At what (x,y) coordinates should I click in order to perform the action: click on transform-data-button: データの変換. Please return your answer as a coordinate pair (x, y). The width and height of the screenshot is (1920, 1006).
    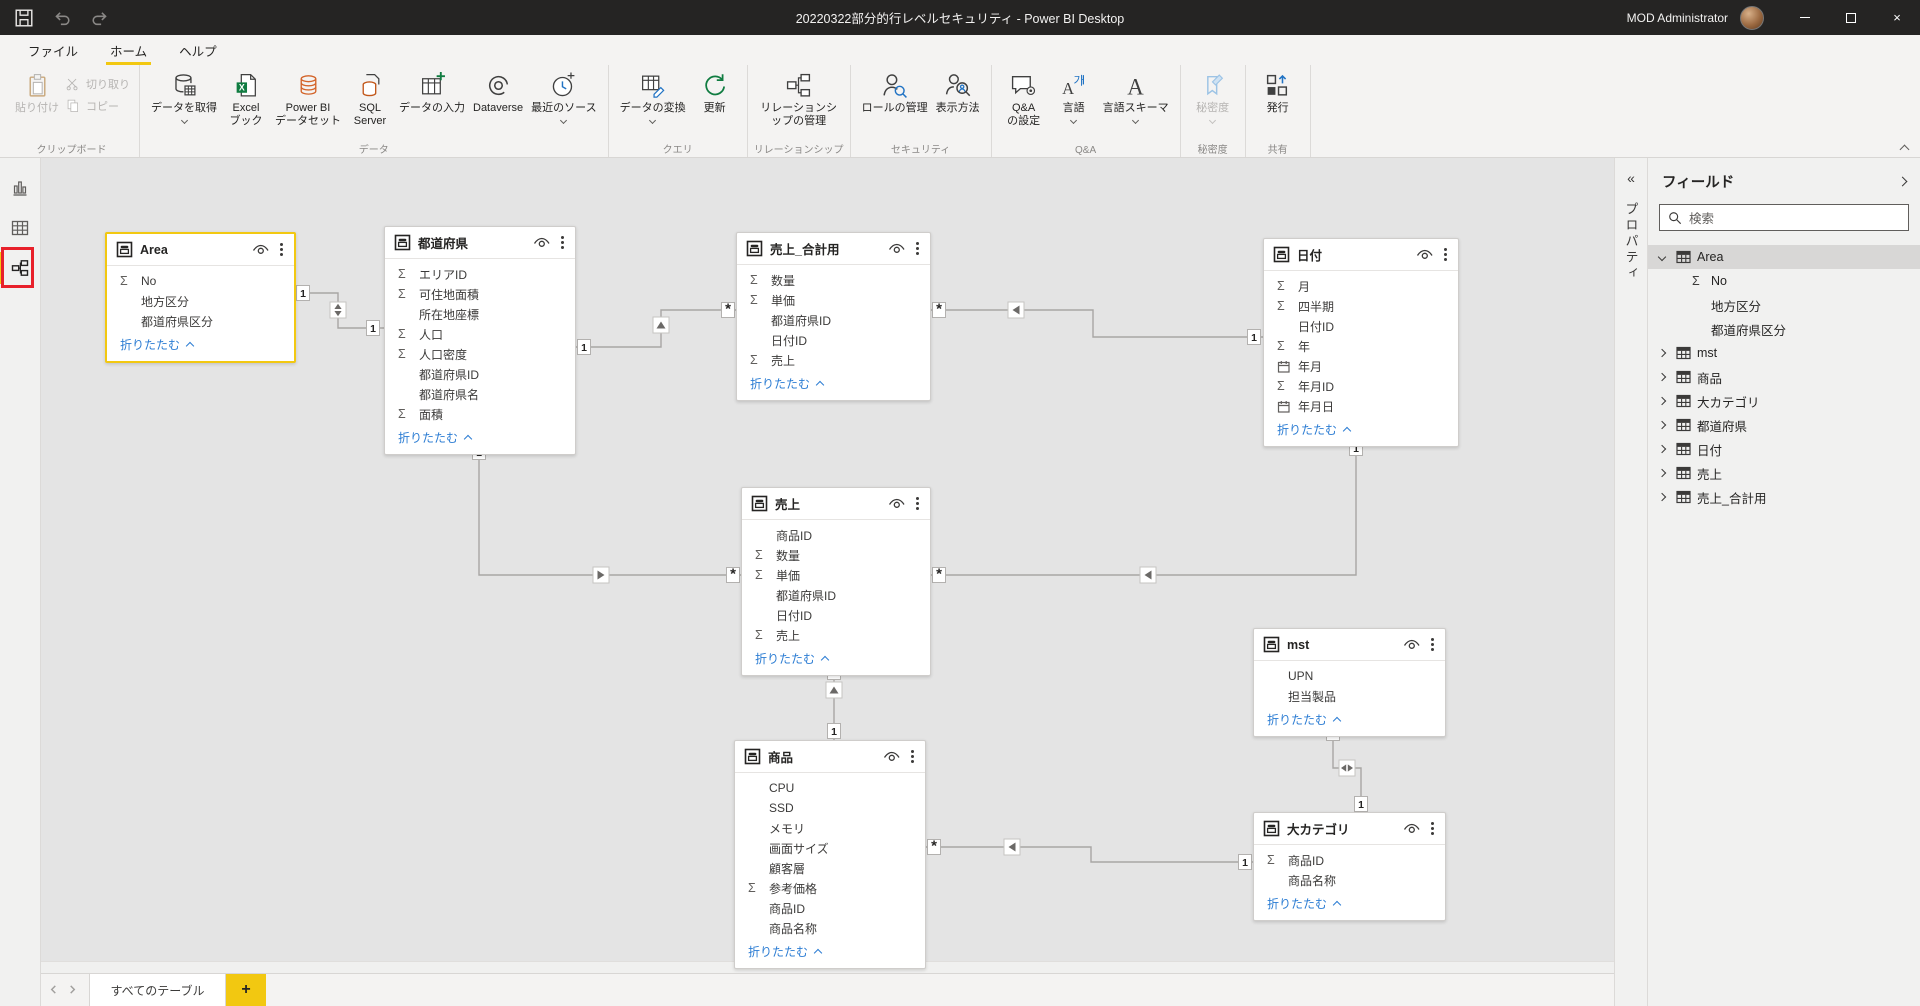
    Looking at the image, I should click on (653, 96).